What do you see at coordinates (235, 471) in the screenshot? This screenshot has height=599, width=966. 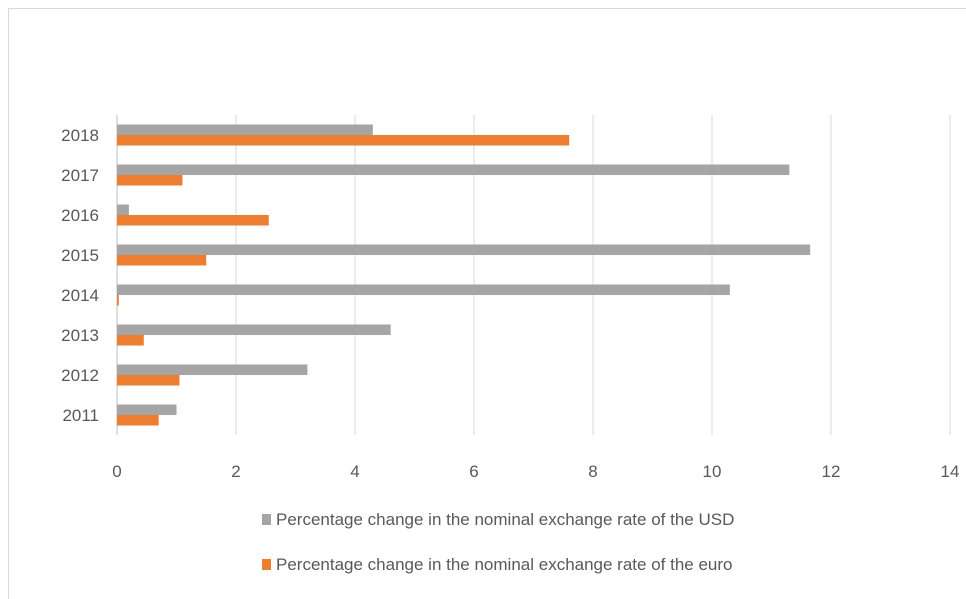 I see `x-tick-label-2: 2` at bounding box center [235, 471].